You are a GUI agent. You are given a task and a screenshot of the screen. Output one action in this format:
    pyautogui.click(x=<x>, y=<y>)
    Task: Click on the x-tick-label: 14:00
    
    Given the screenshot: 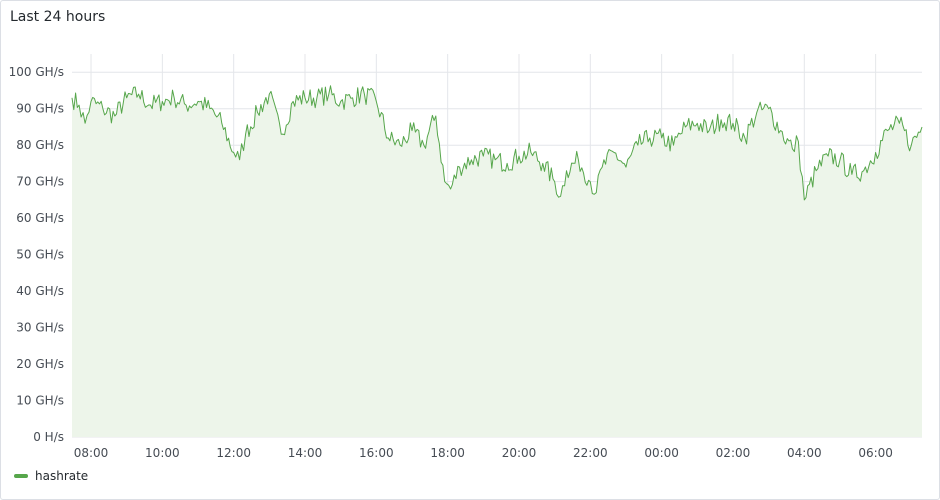 What is the action you would take?
    pyautogui.click(x=305, y=453)
    